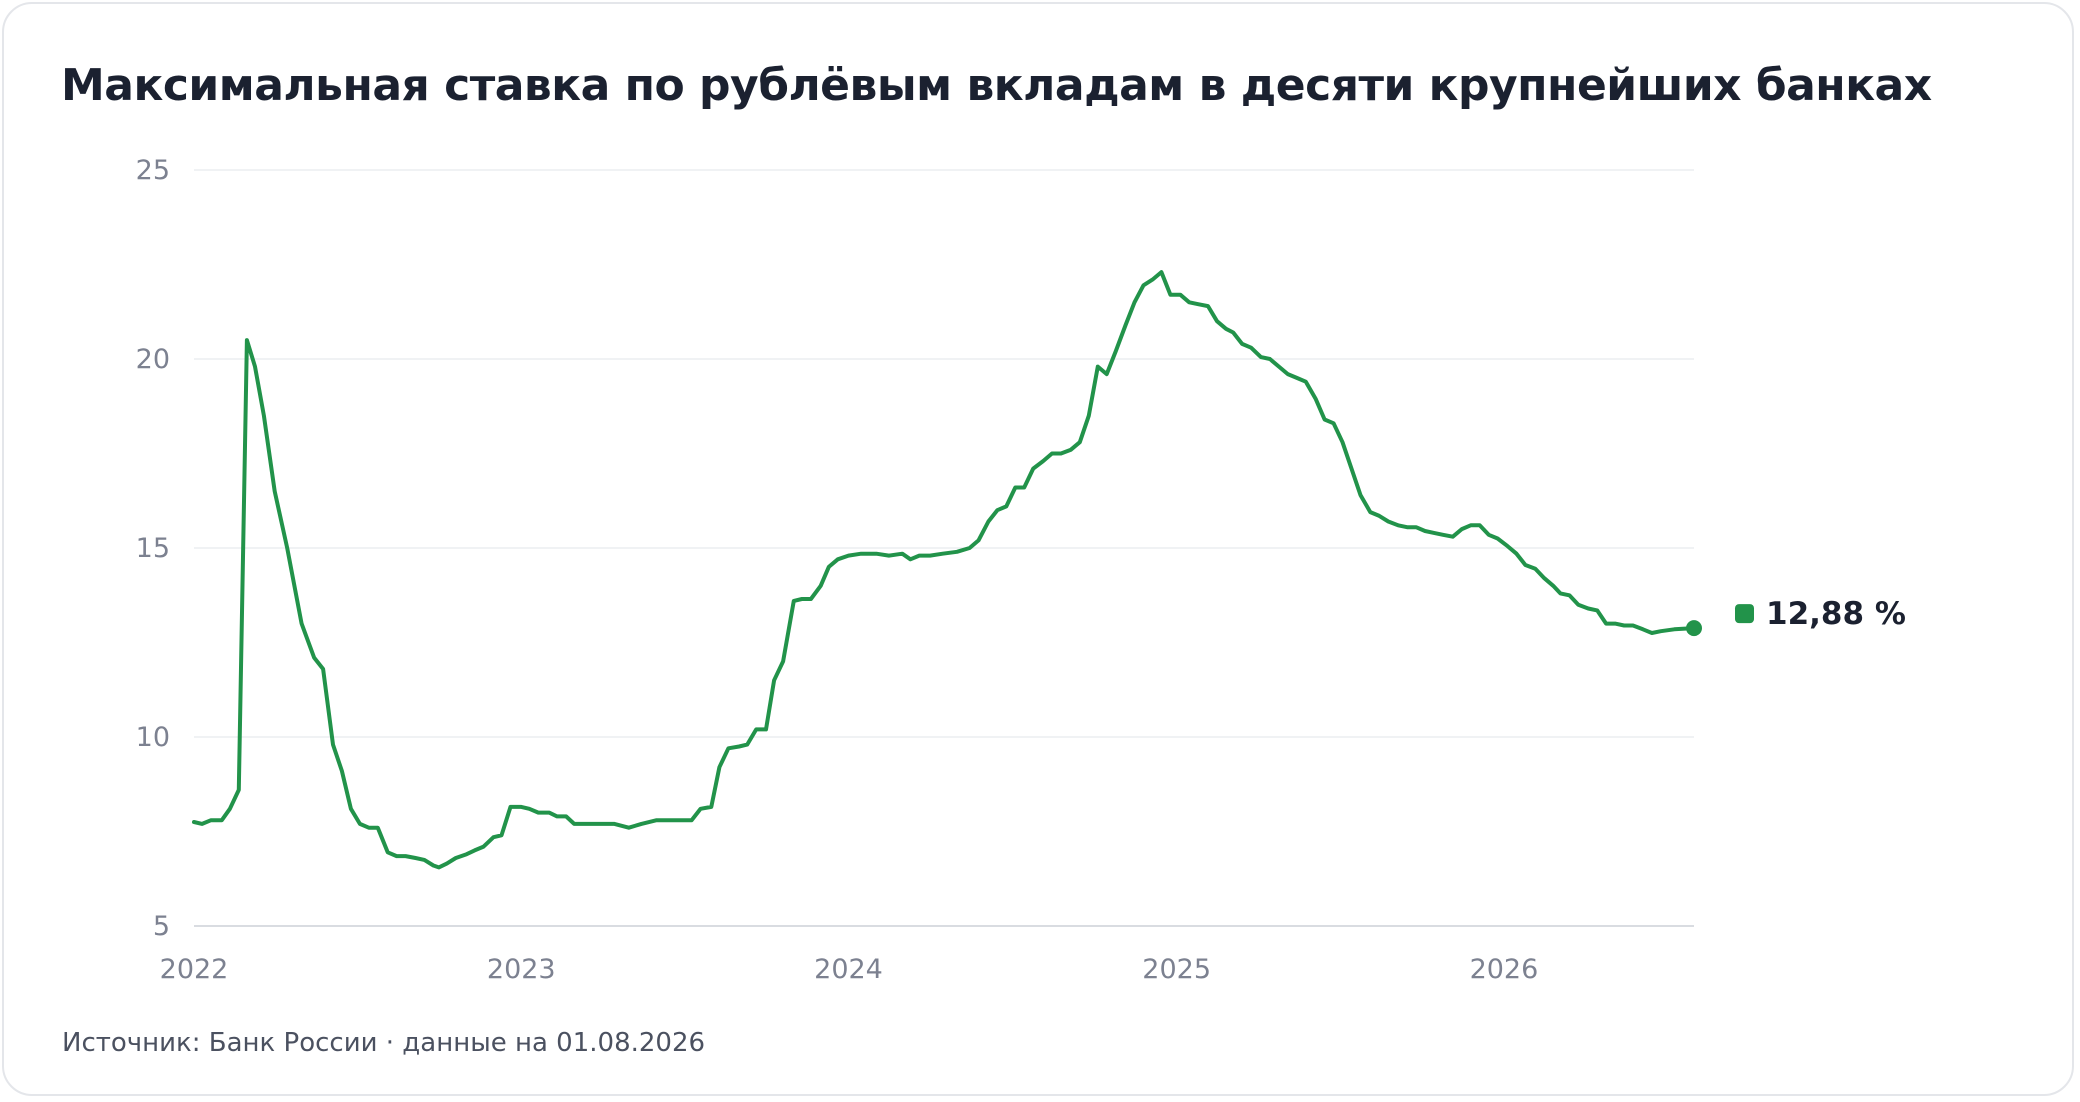 The width and height of the screenshot is (2080, 1102). Describe the element at coordinates (1694, 628) in the screenshot. I see `last-point-marker` at that location.